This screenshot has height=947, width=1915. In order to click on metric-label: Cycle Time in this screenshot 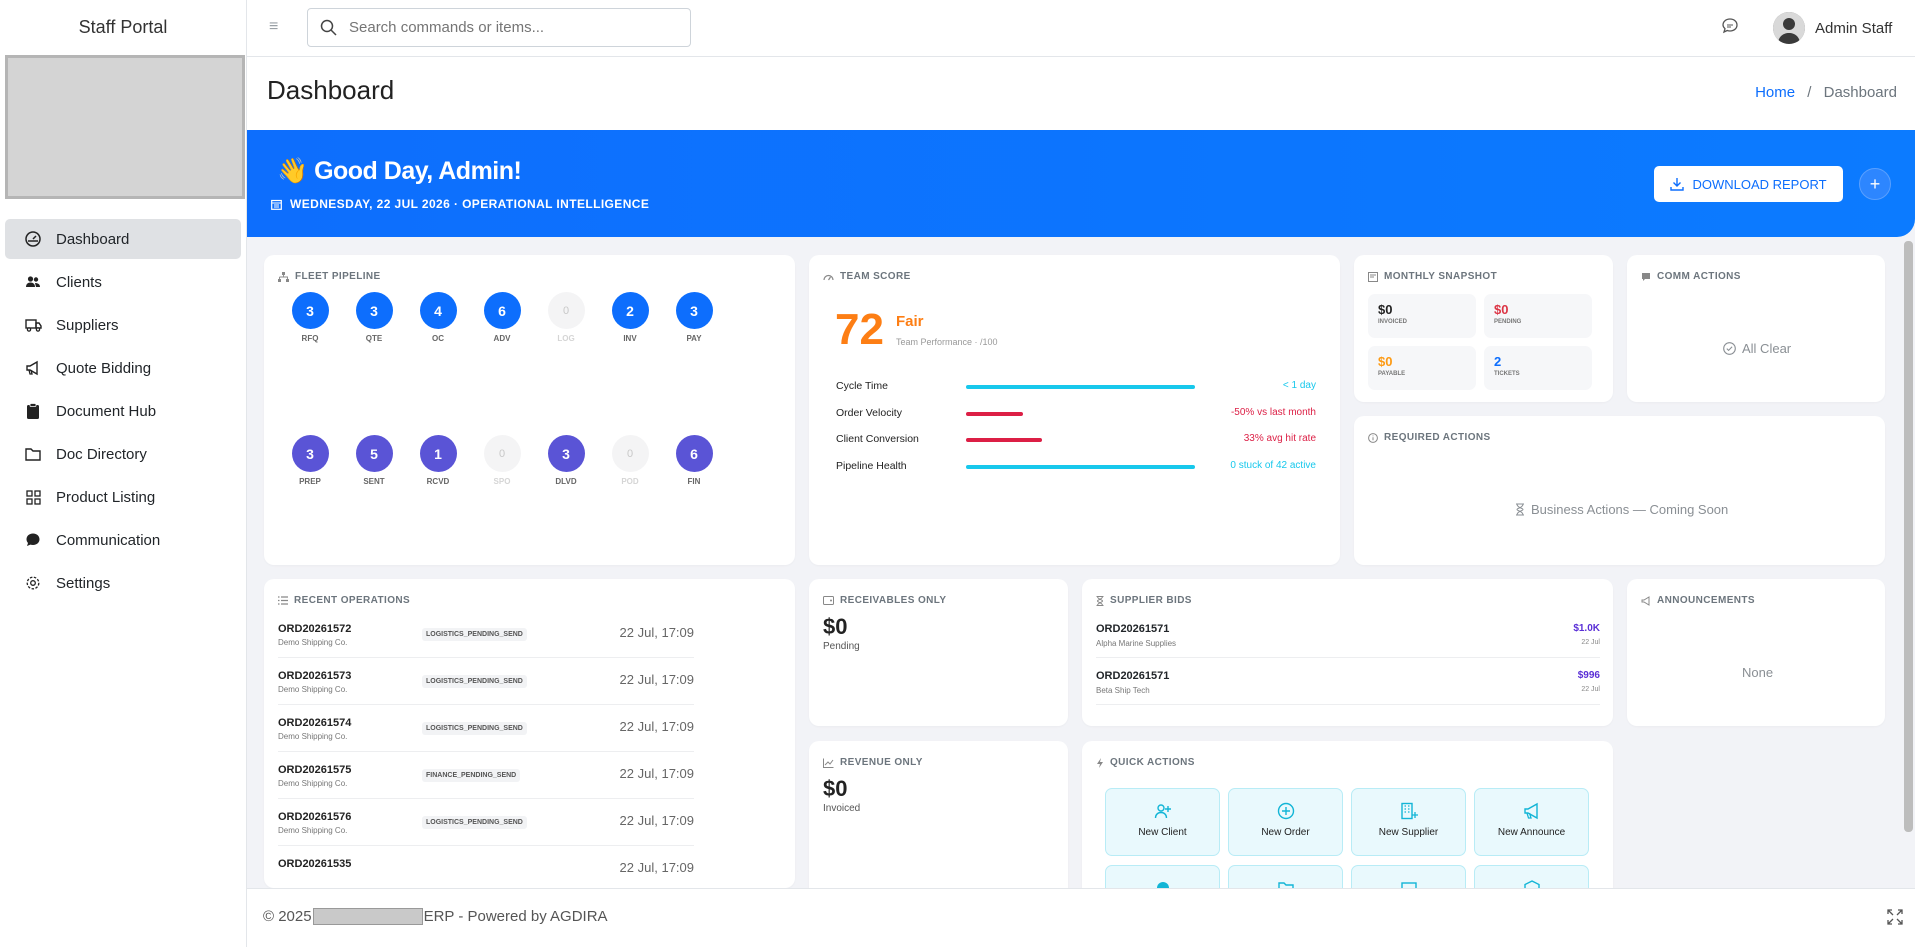, I will do `click(862, 386)`.